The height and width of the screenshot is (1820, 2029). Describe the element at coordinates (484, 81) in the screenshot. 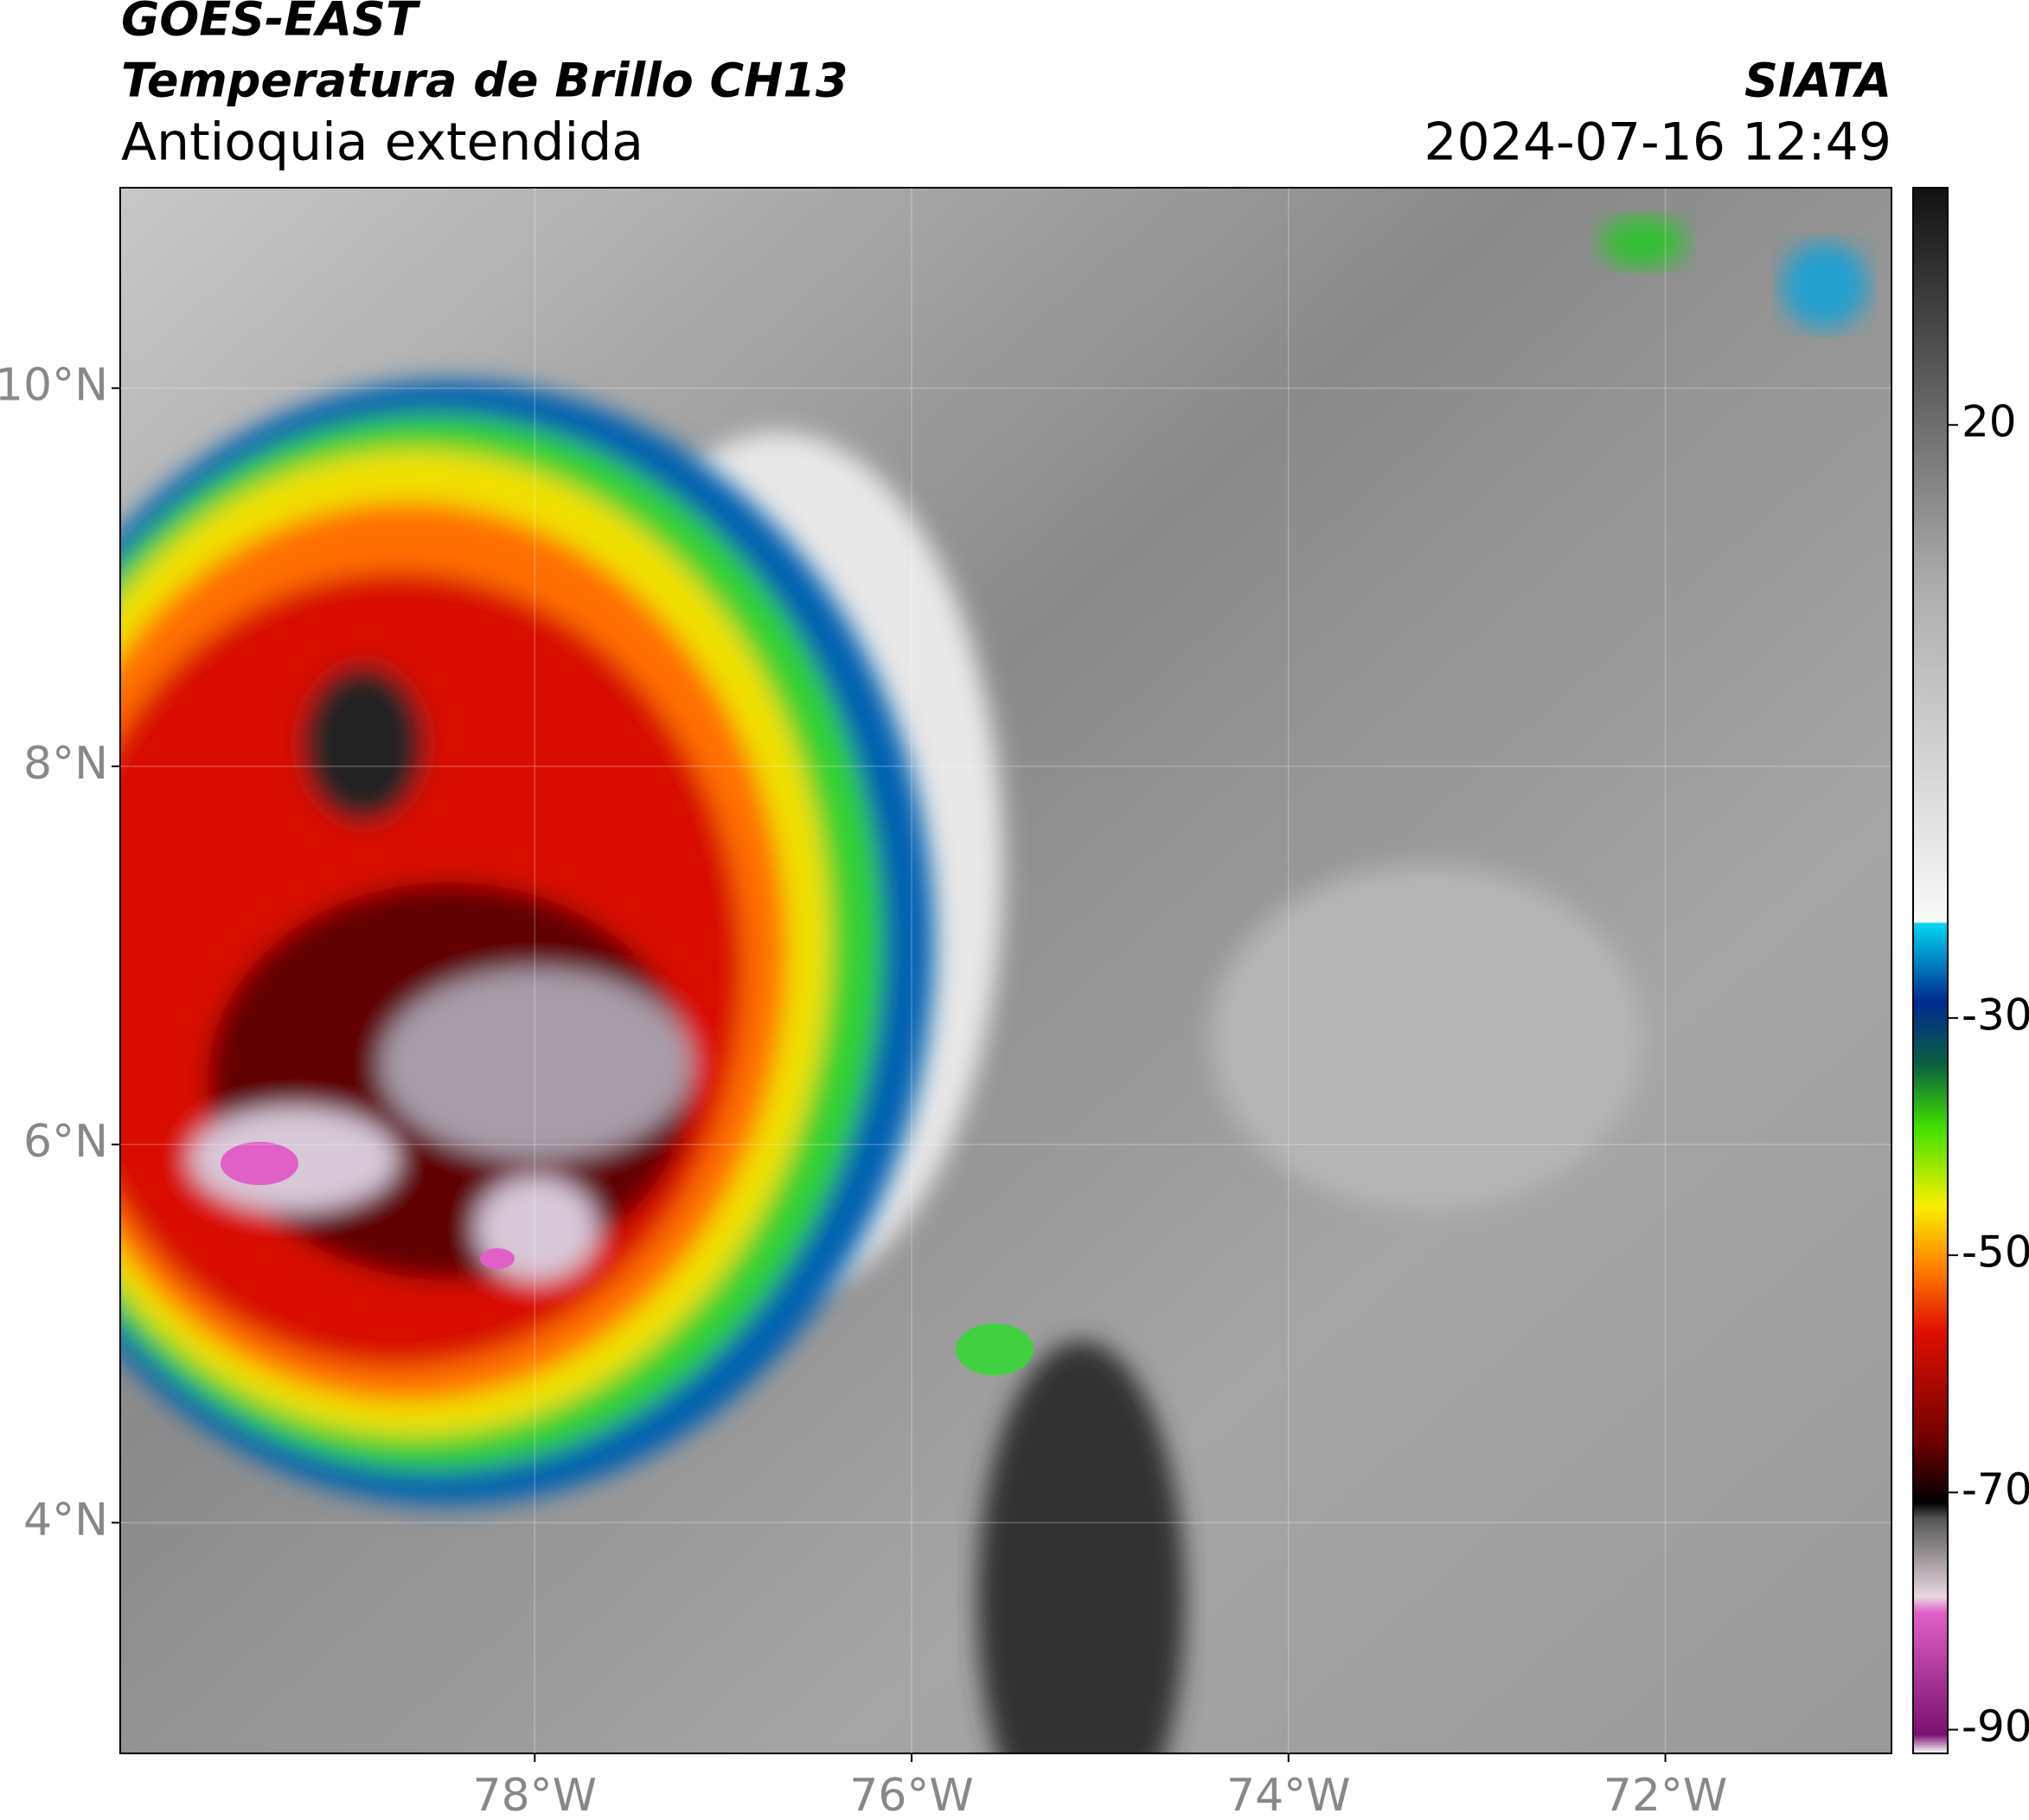

I see `subtitle: Temperatura de Brillo CH13` at that location.